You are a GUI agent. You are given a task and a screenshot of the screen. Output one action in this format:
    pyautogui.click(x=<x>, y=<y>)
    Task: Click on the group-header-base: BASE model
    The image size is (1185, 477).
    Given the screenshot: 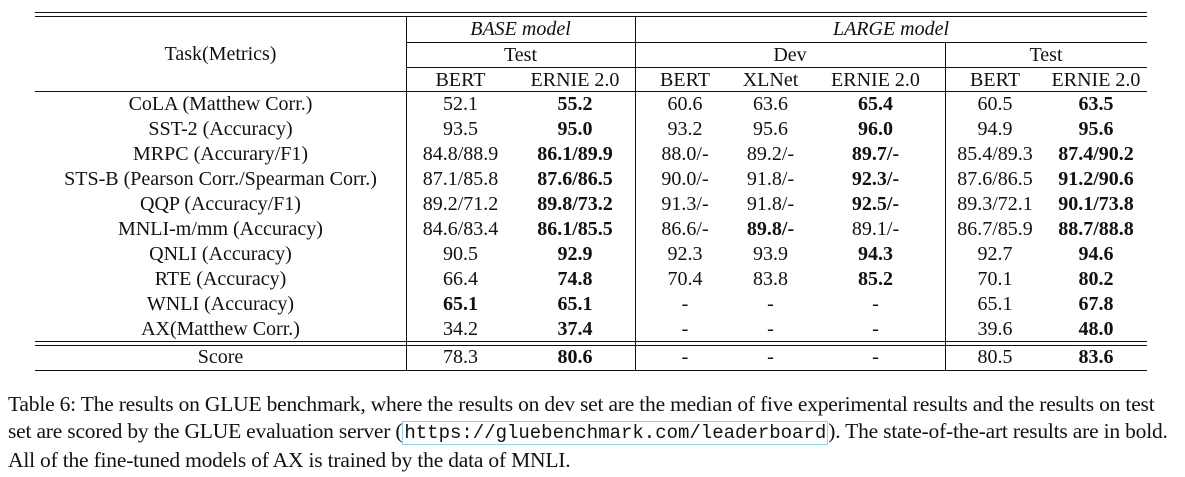 What is the action you would take?
    pyautogui.click(x=520, y=29)
    